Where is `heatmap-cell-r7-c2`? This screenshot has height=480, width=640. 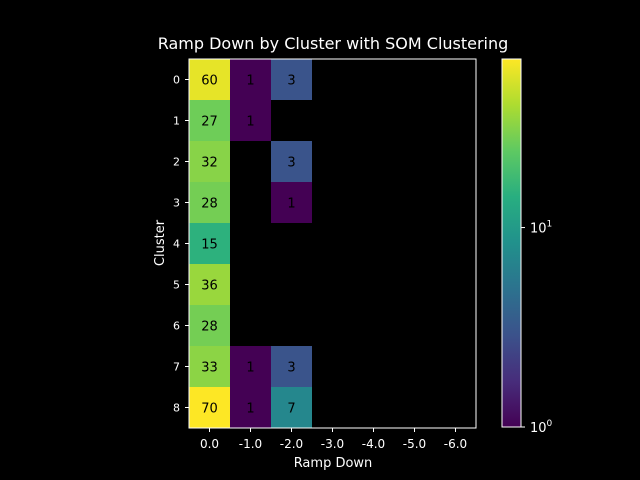
heatmap-cell-r7-c2 is located at coordinates (291, 366).